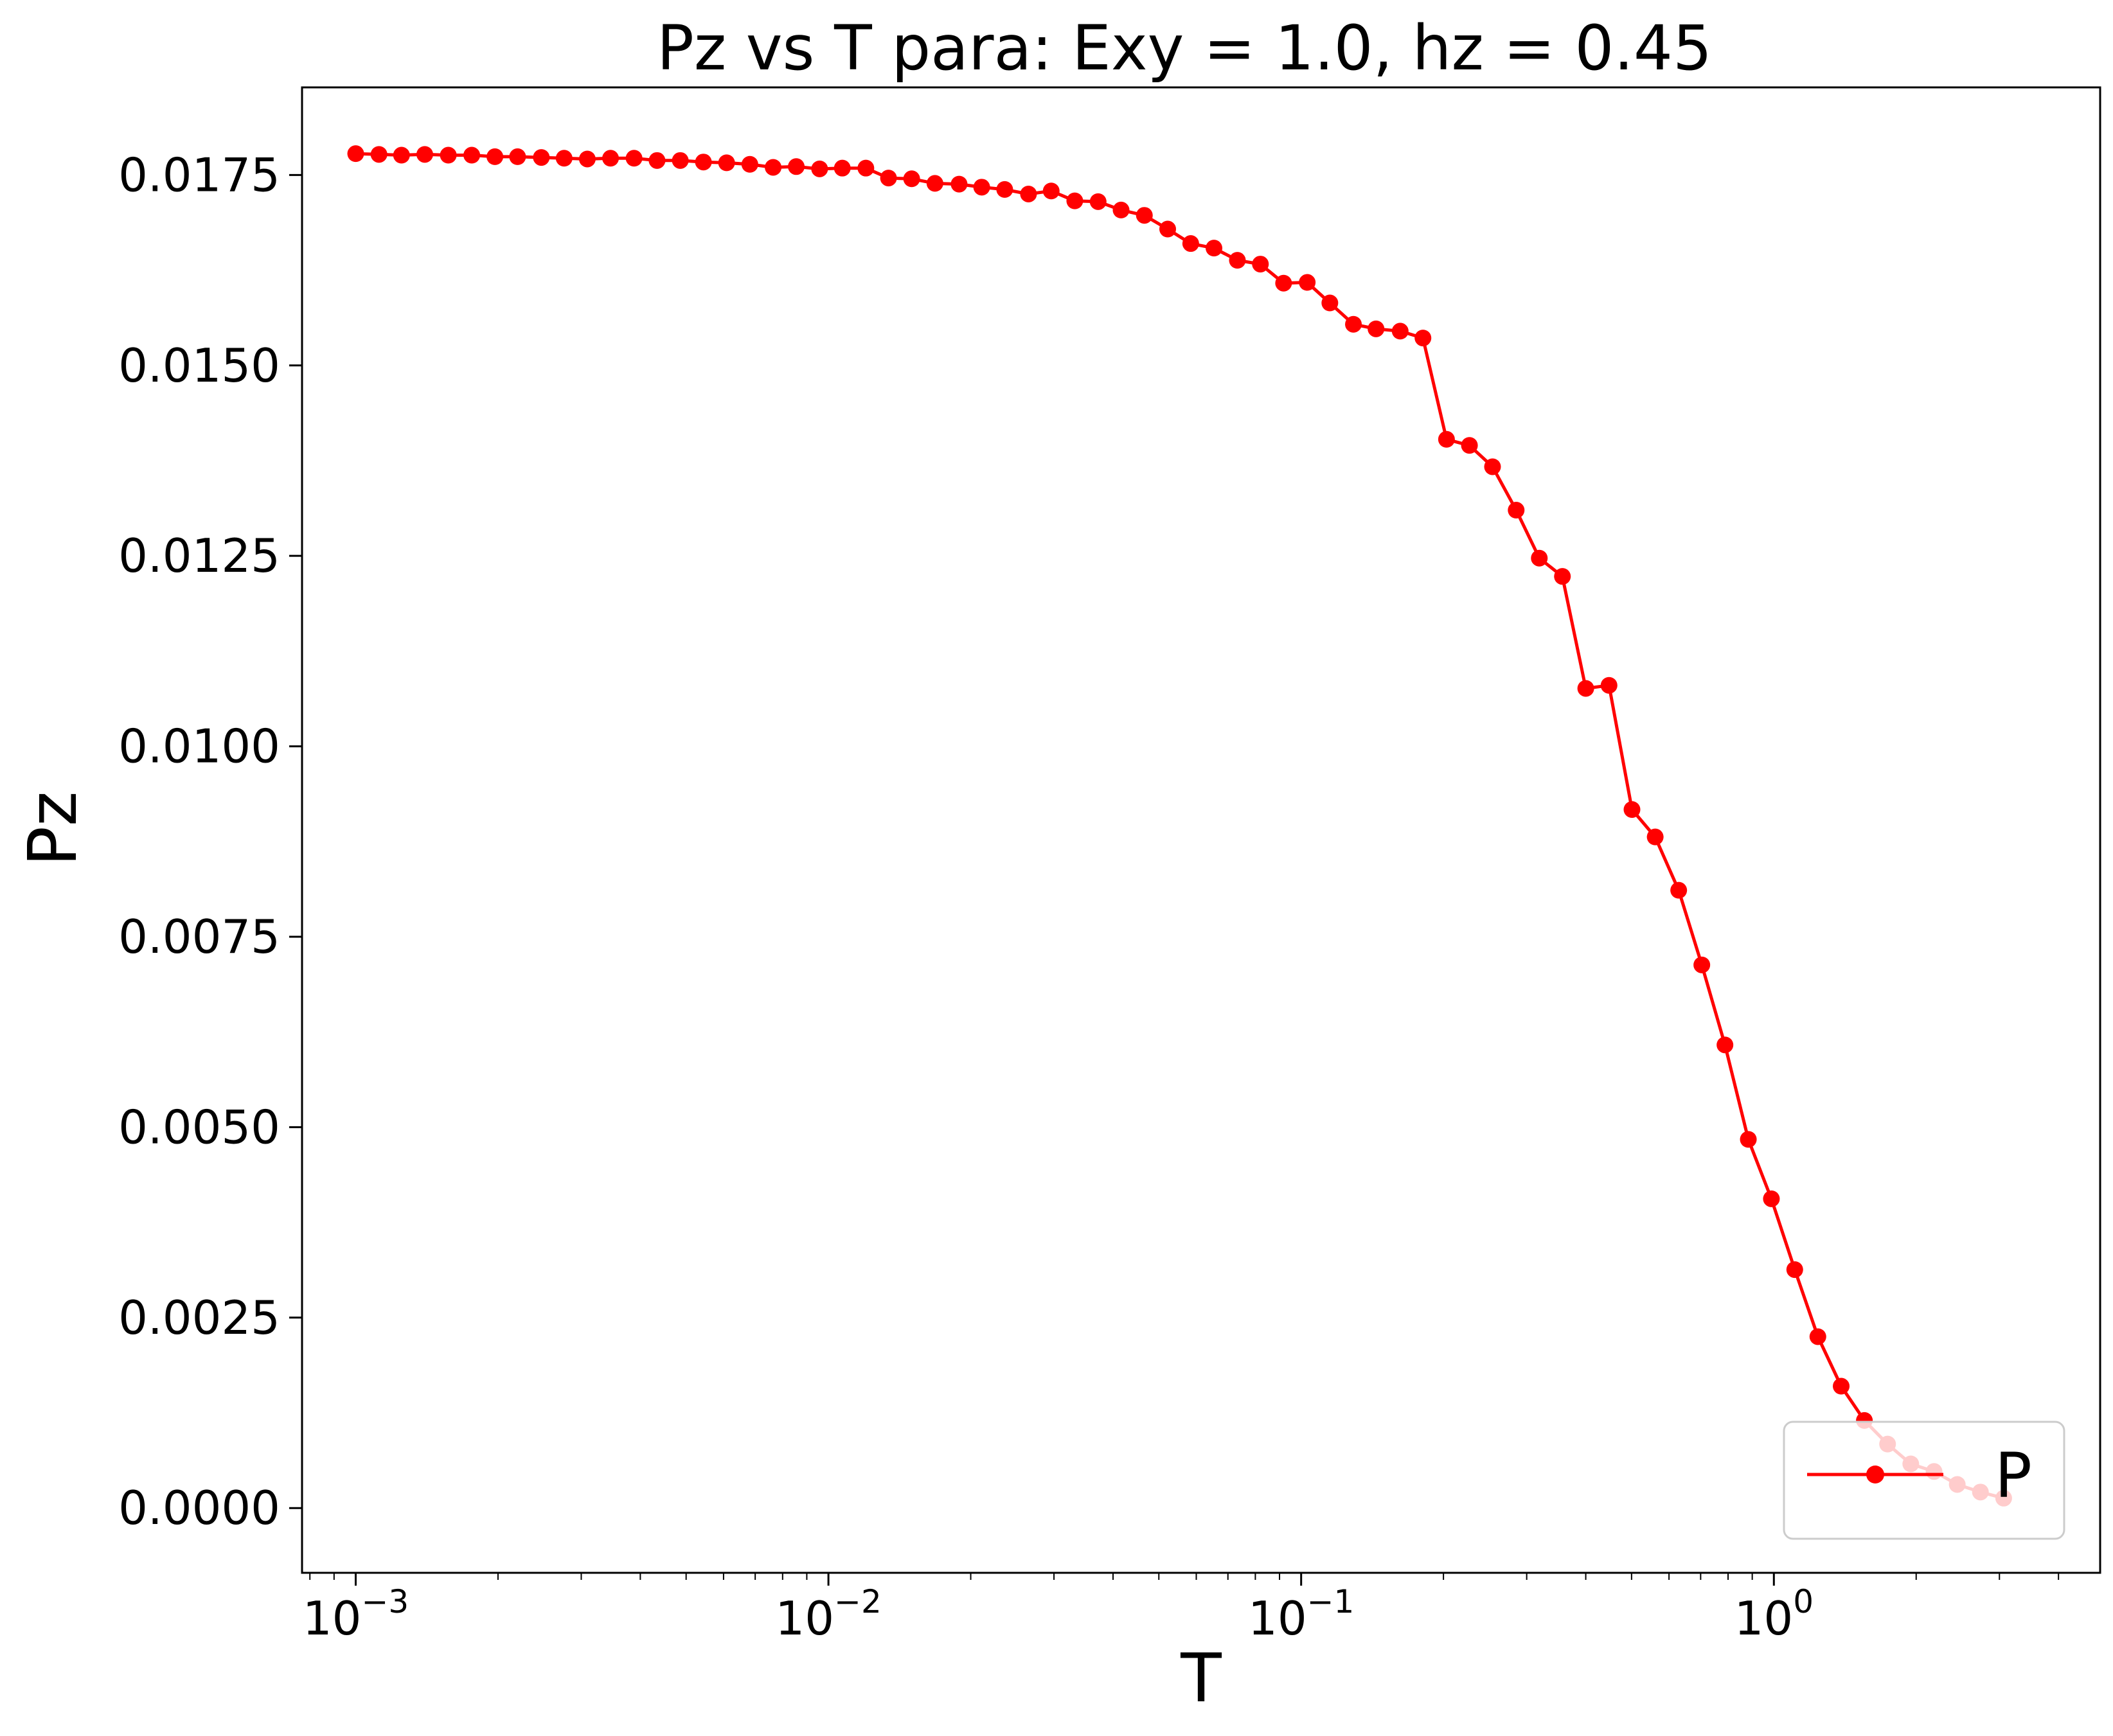 Image resolution: width=2113 pixels, height=1736 pixels. I want to click on x-tick-label: 10⁻¹, so click(1301, 1614).